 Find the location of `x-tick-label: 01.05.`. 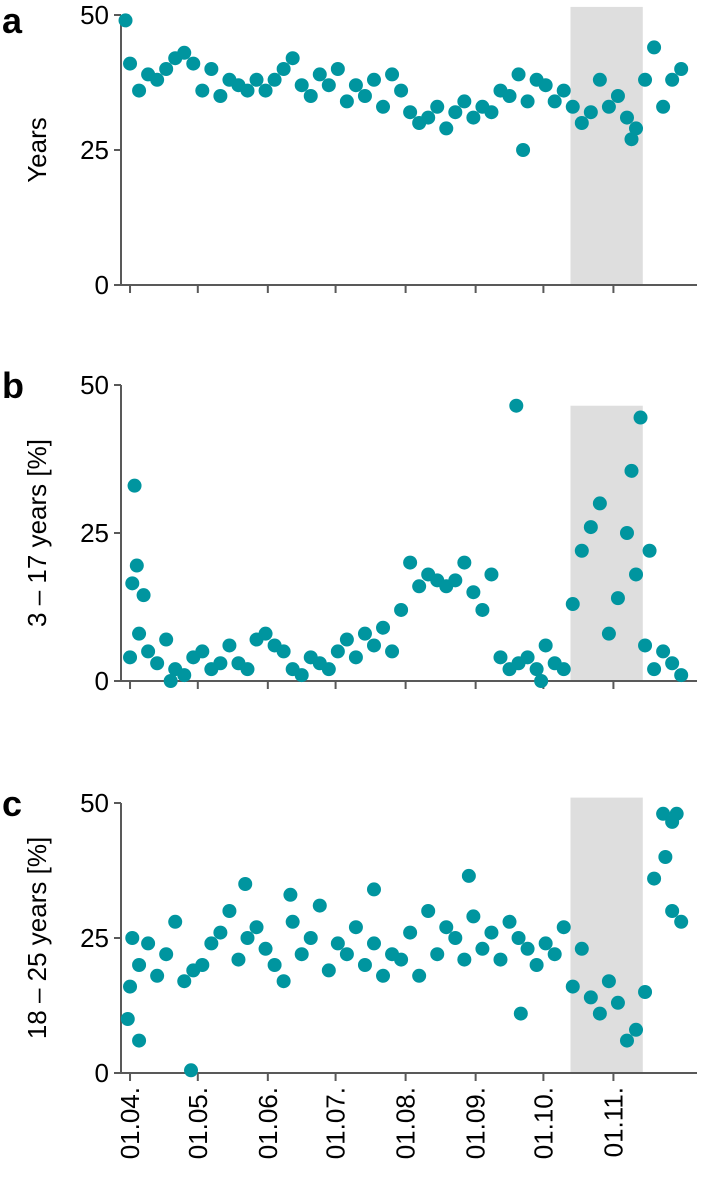

x-tick-label: 01.05. is located at coordinates (198, 1123).